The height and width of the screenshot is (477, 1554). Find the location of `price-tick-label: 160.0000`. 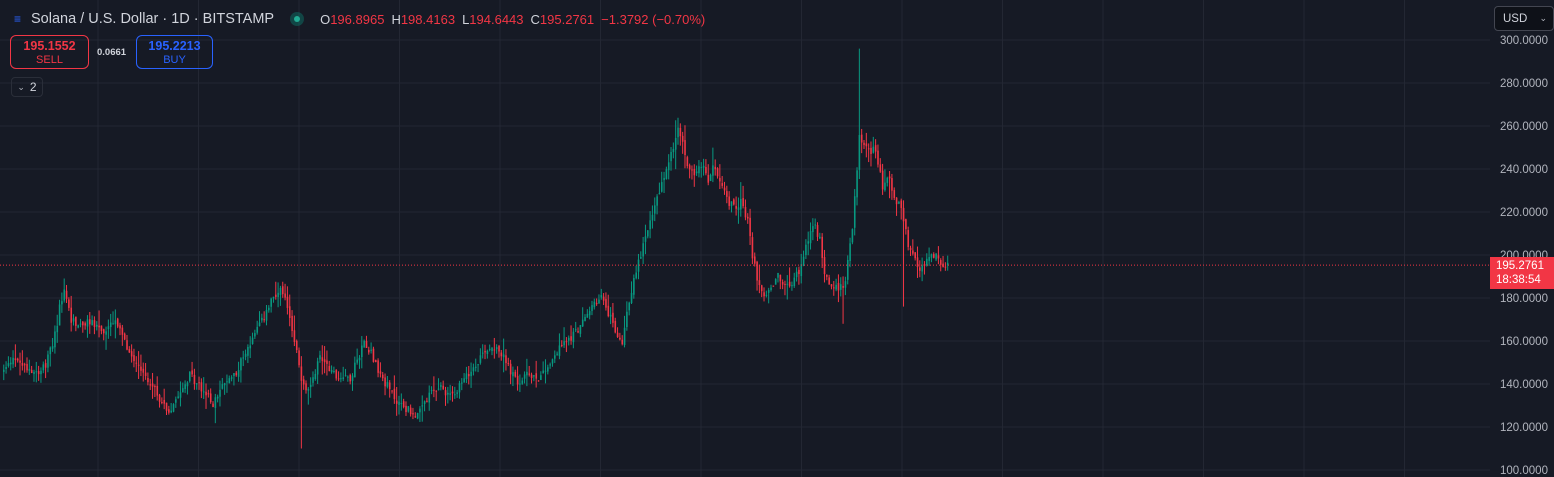

price-tick-label: 160.0000 is located at coordinates (1524, 342).